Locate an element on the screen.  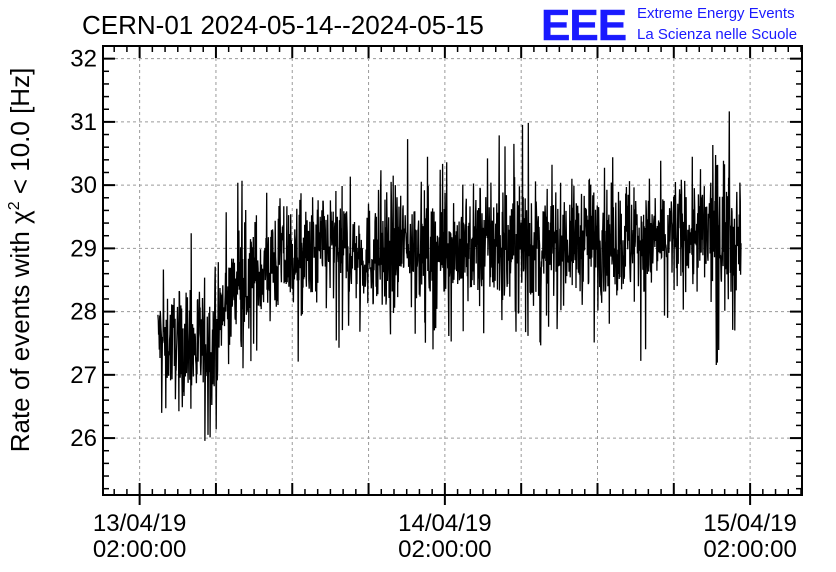
y-axis-label: Rate of events with χ2 < 10.0 [Hz] is located at coordinates (20, 260).